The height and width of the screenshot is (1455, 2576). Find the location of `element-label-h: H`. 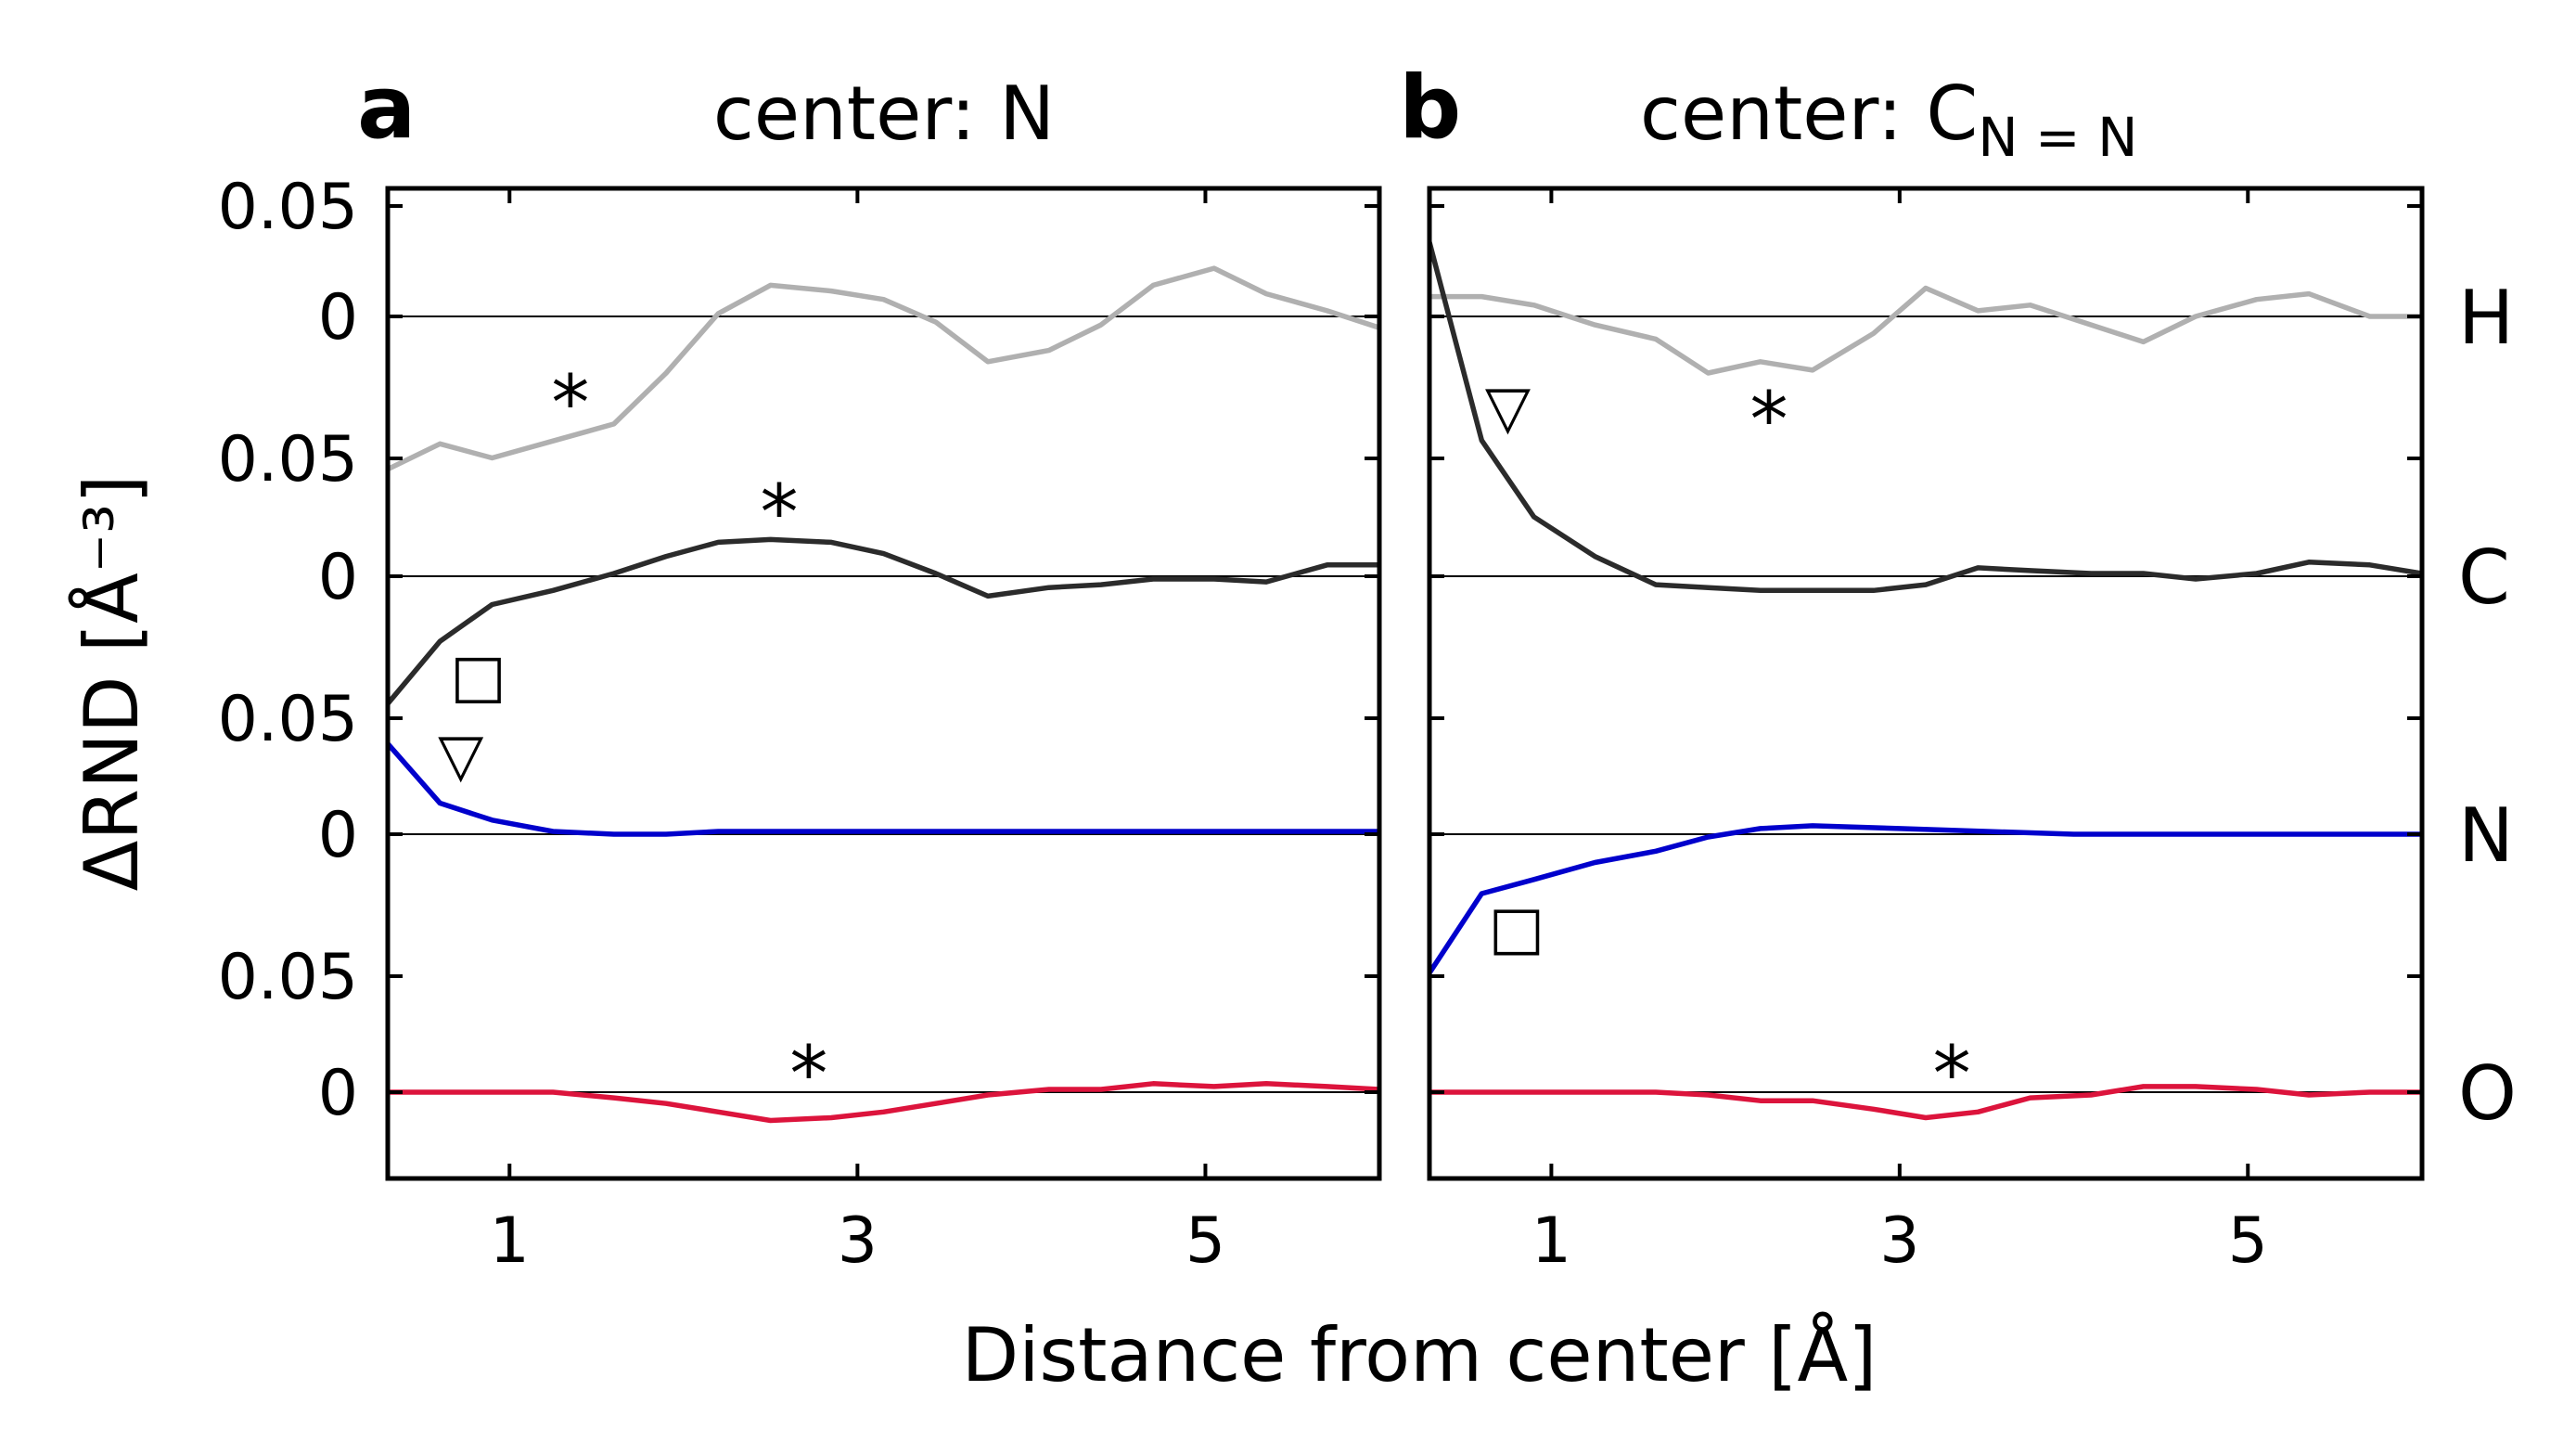

element-label-h: H is located at coordinates (2486, 318).